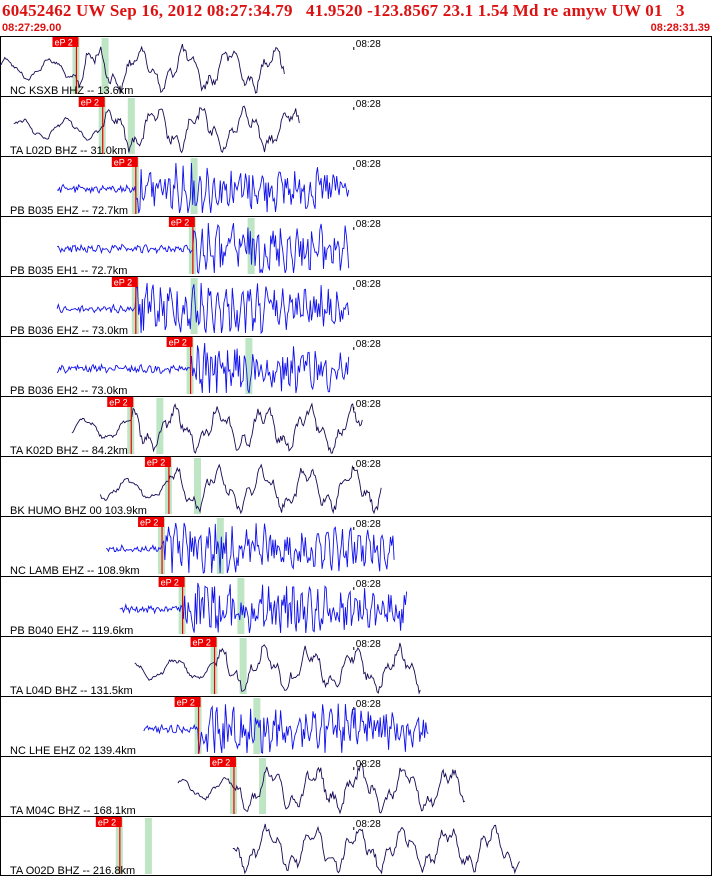 Image resolution: width=712 pixels, height=878 pixels. What do you see at coordinates (68, 271) in the screenshot?
I see `station-label: PB B035 EH1 -- 72.7km` at bounding box center [68, 271].